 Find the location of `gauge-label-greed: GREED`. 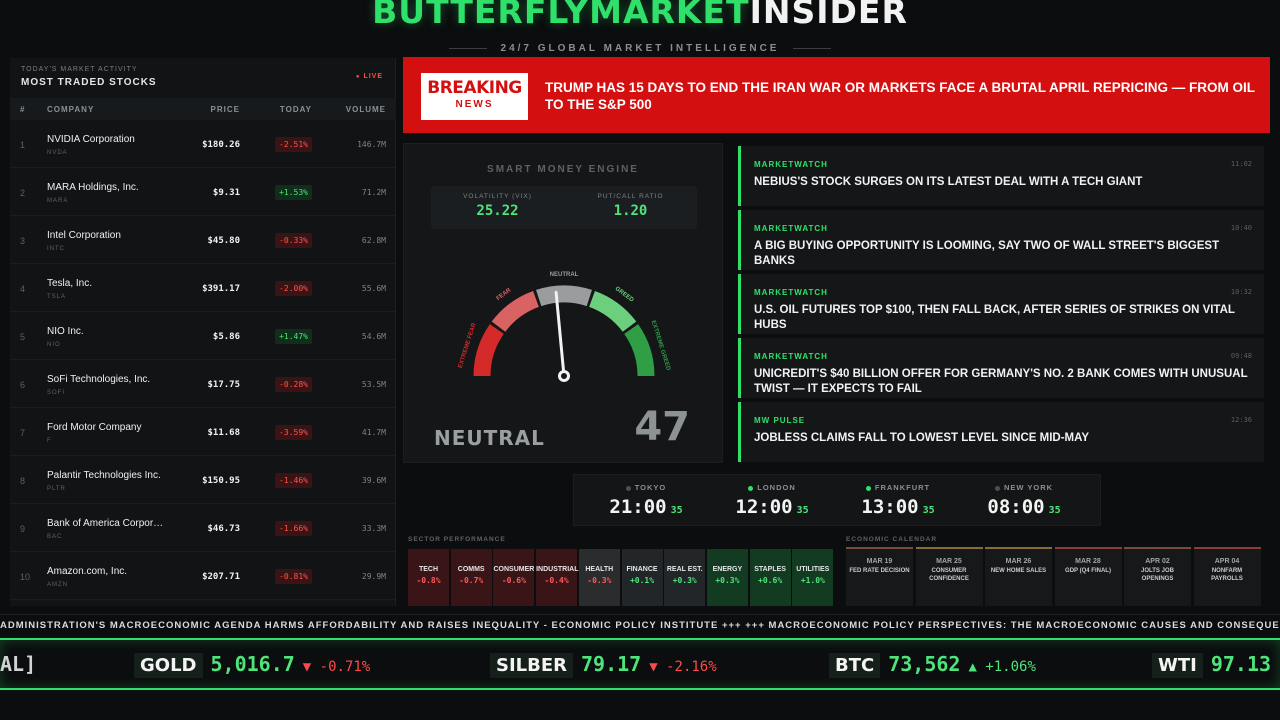

gauge-label-greed: GREED is located at coordinates (624, 295).